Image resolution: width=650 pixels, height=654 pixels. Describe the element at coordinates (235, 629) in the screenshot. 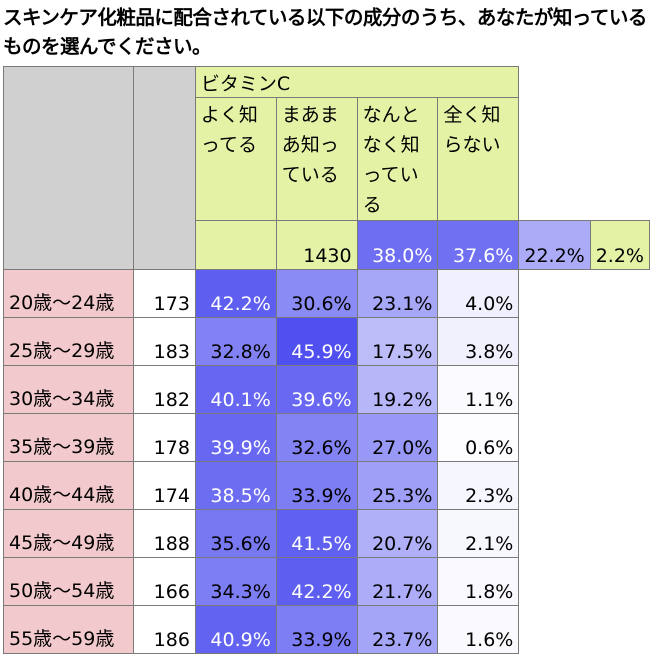

I see `percent-cell: 40.9%` at that location.